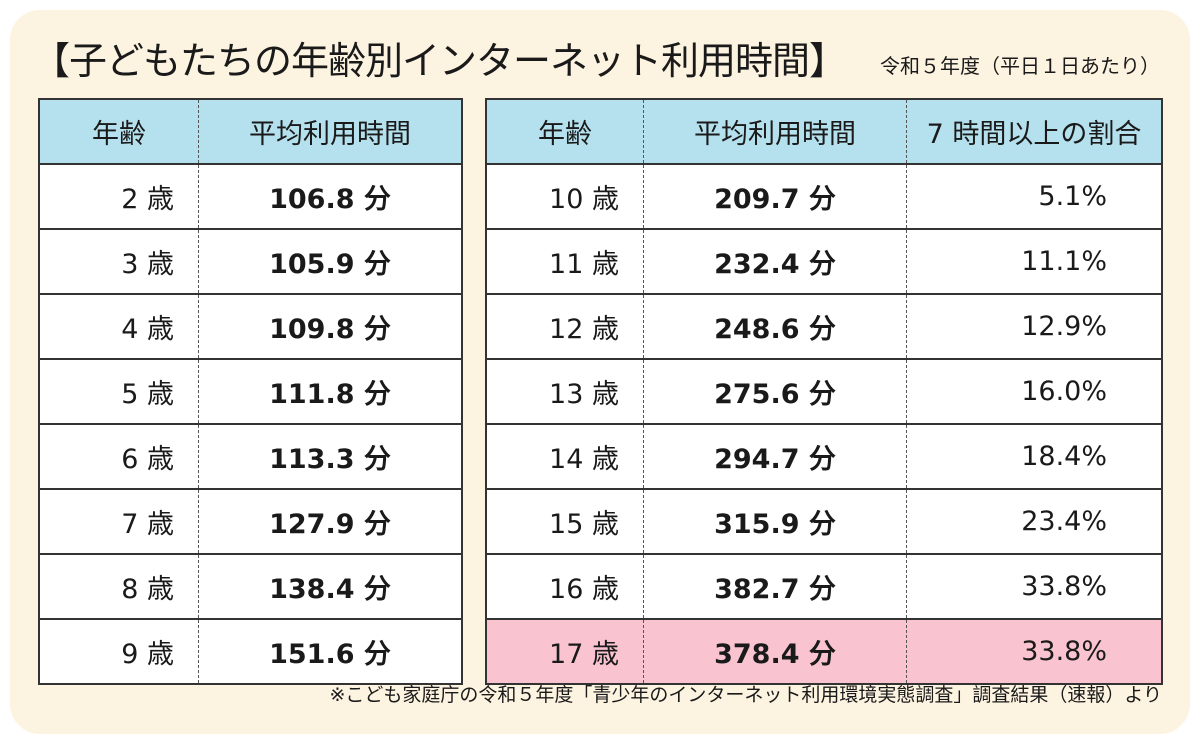 This screenshot has width=1200, height=744. I want to click on table-row: 9 歳 151.6 分, so click(250, 651).